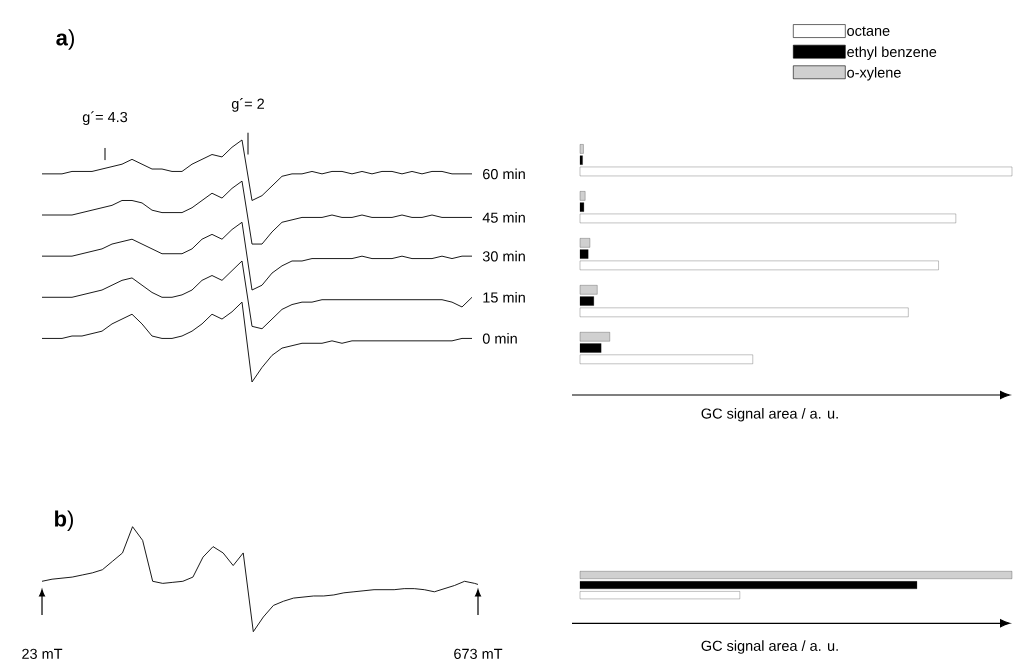  What do you see at coordinates (478, 653) in the screenshot?
I see `x-tick-label: 673 mT` at bounding box center [478, 653].